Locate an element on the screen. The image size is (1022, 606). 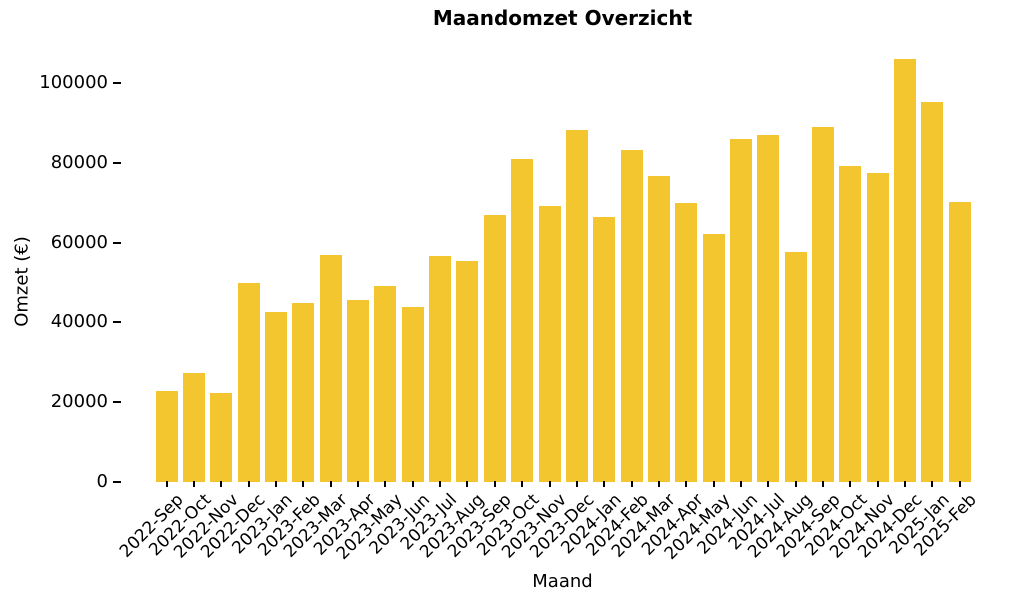
bar-2023-Mar is located at coordinates (330, 368).